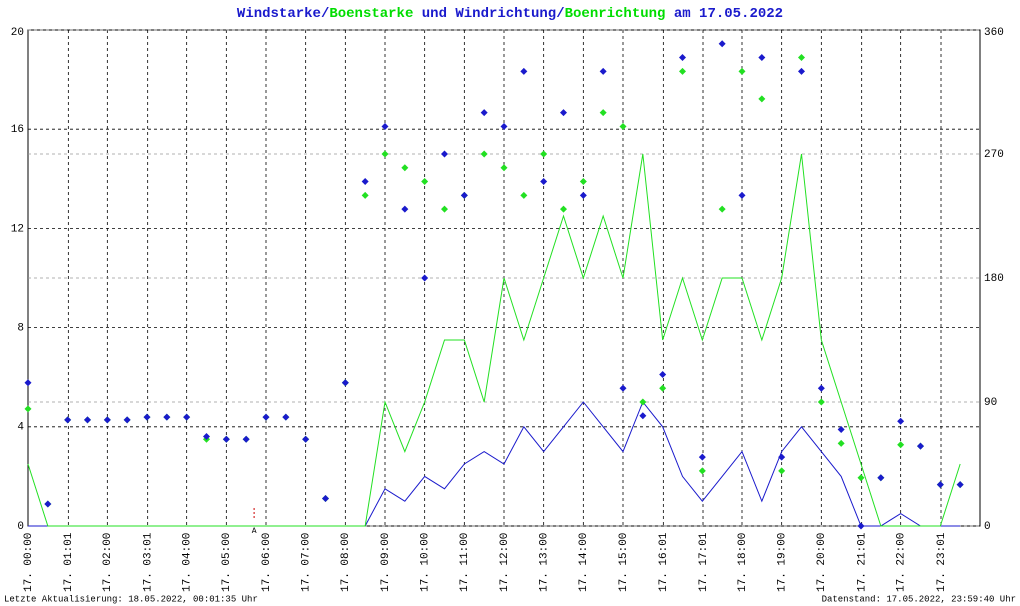  What do you see at coordinates (822, 562) in the screenshot?
I see `x-tick-label: 17. 20:00` at bounding box center [822, 562].